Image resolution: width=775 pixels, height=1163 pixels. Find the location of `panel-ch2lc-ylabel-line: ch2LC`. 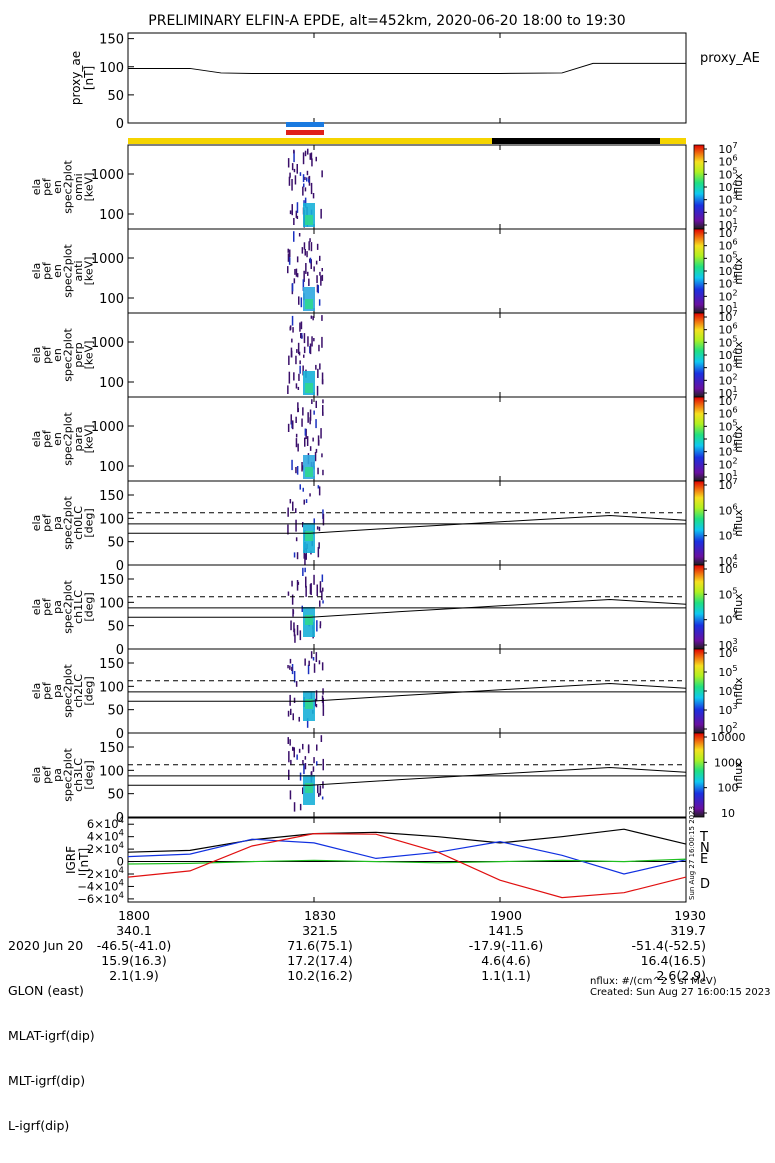

panel-ch2lc-ylabel-line: ch2LC is located at coordinates (78, 691).